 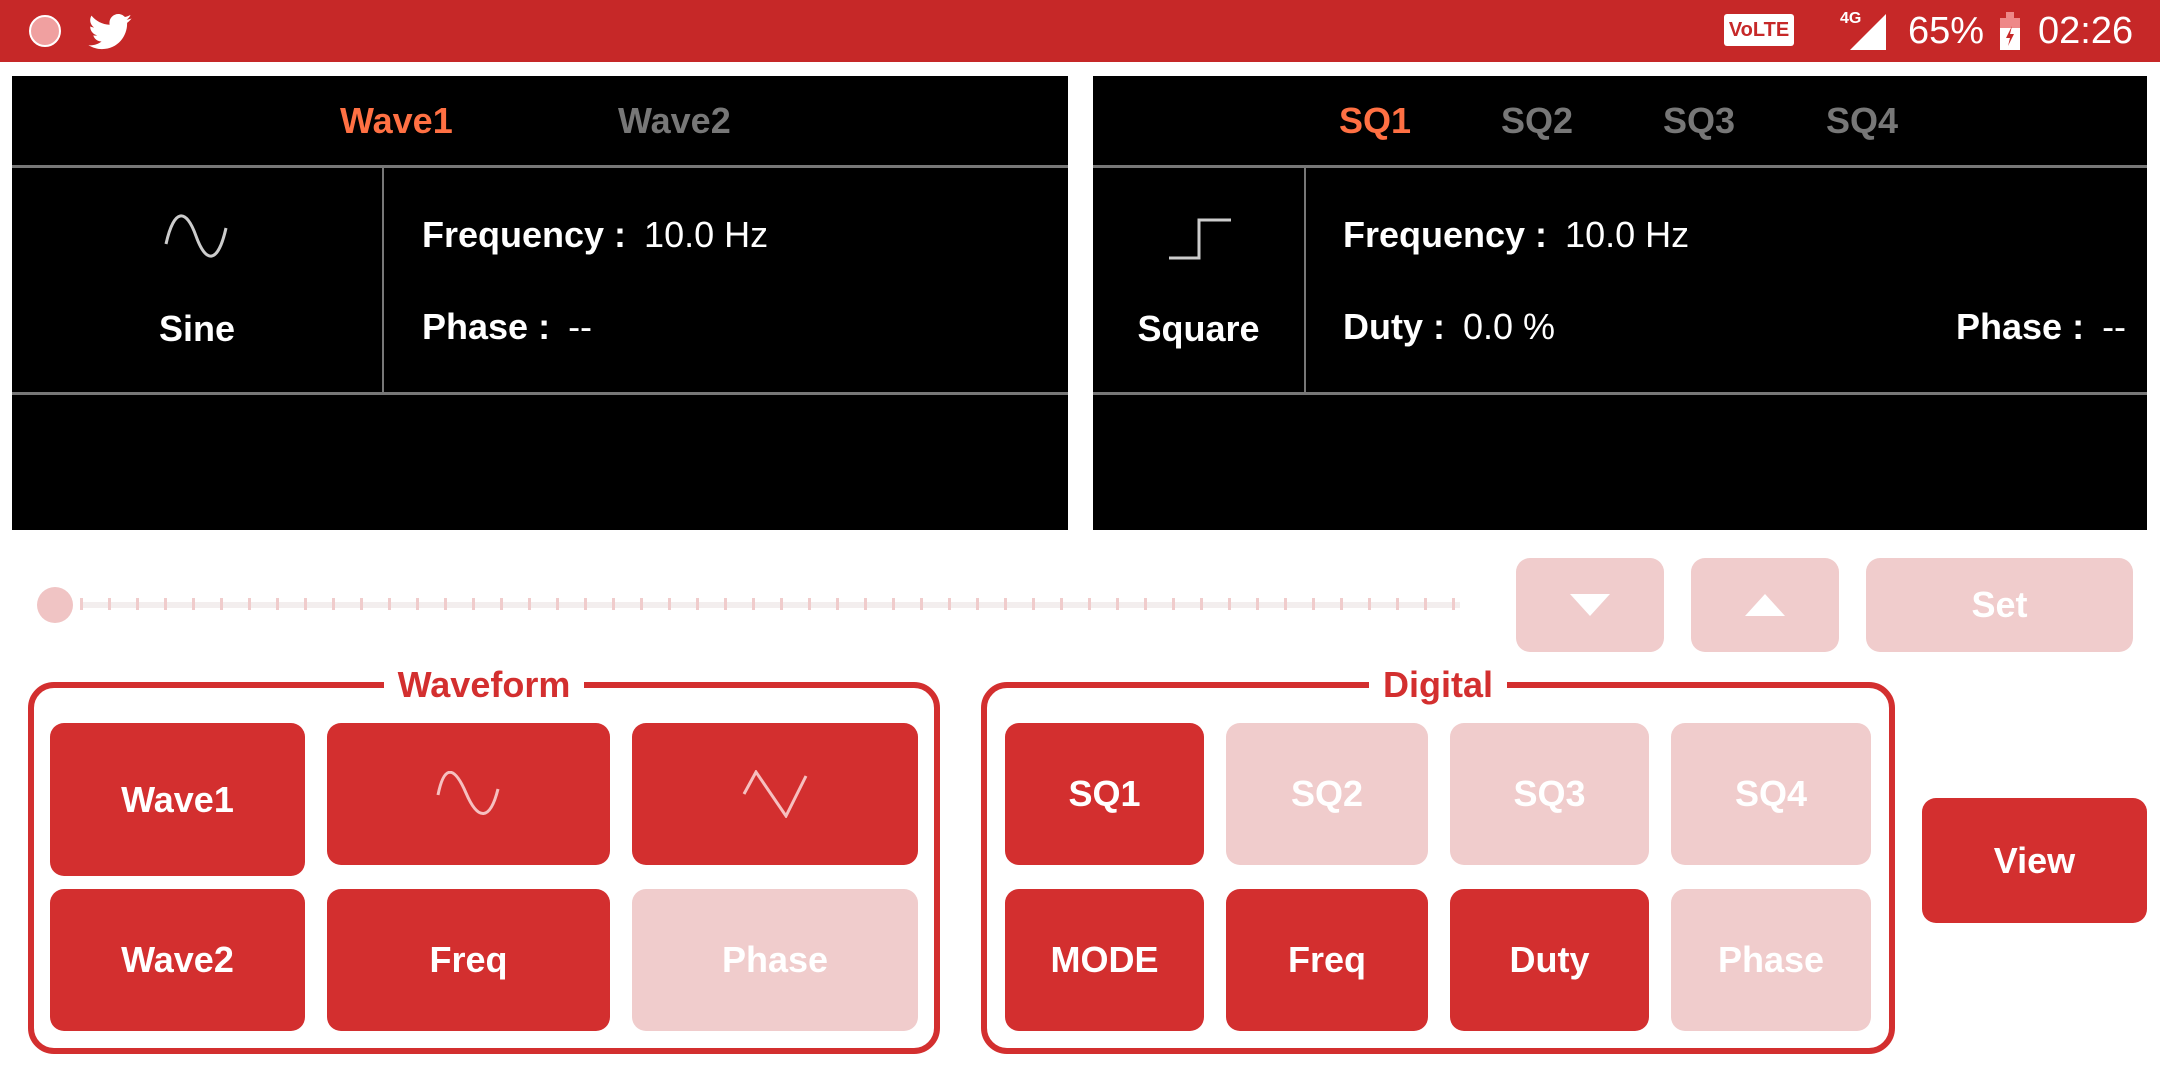 I want to click on tab-sq1: SQ1, so click(x=1375, y=120).